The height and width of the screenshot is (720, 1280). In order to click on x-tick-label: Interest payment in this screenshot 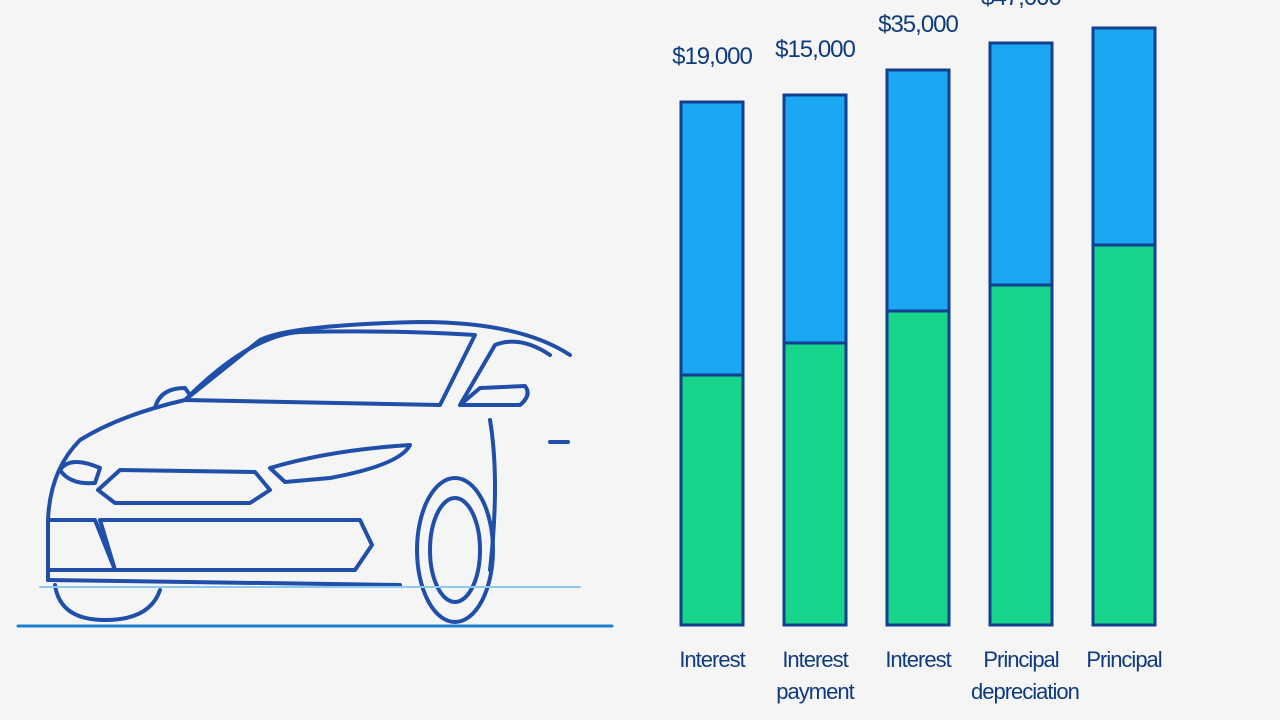, I will do `click(815, 675)`.